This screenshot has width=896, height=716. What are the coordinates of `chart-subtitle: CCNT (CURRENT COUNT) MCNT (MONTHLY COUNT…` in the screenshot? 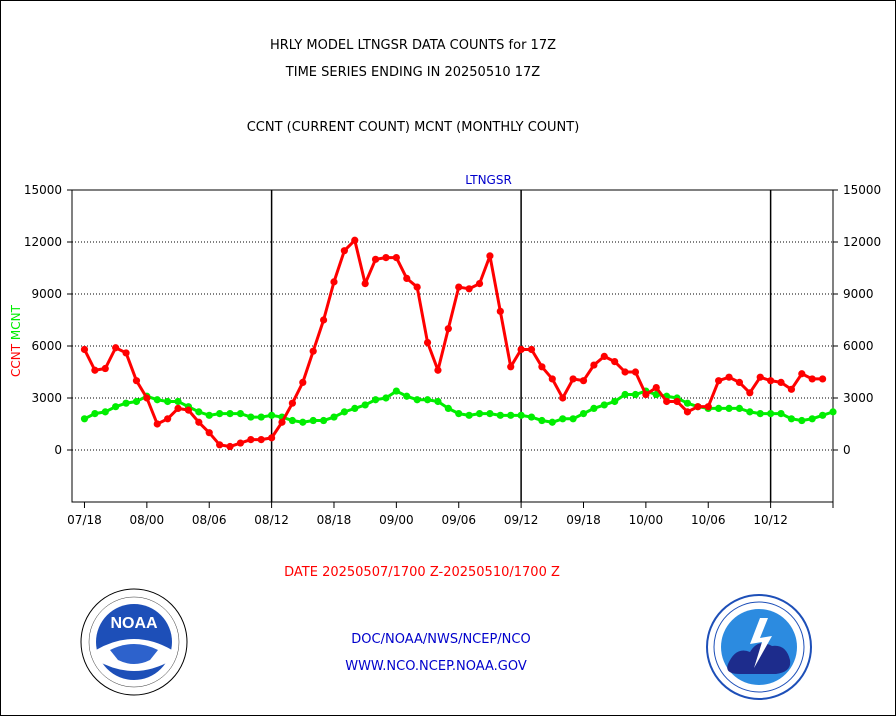 It's located at (413, 127).